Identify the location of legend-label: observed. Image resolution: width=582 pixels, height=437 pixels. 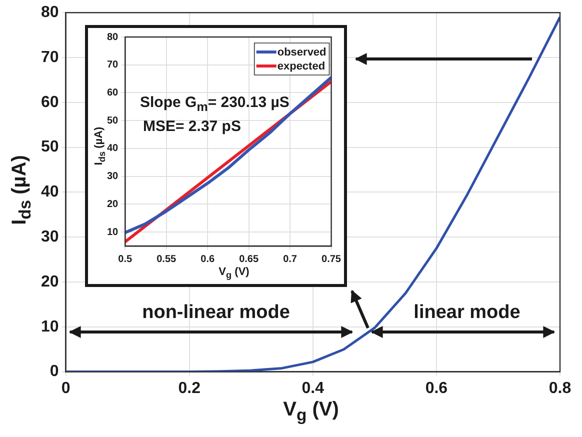
(301, 52).